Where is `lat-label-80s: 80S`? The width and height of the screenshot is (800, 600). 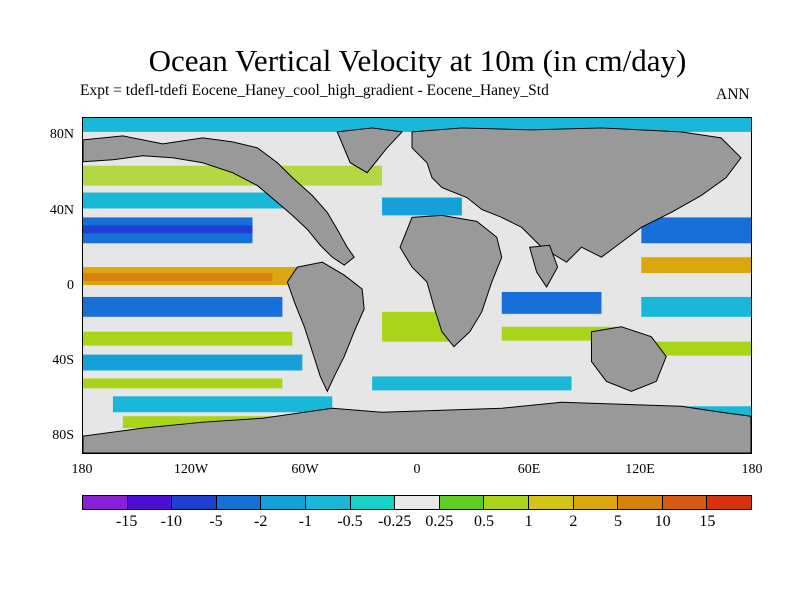 lat-label-80s: 80S is located at coordinates (63, 435).